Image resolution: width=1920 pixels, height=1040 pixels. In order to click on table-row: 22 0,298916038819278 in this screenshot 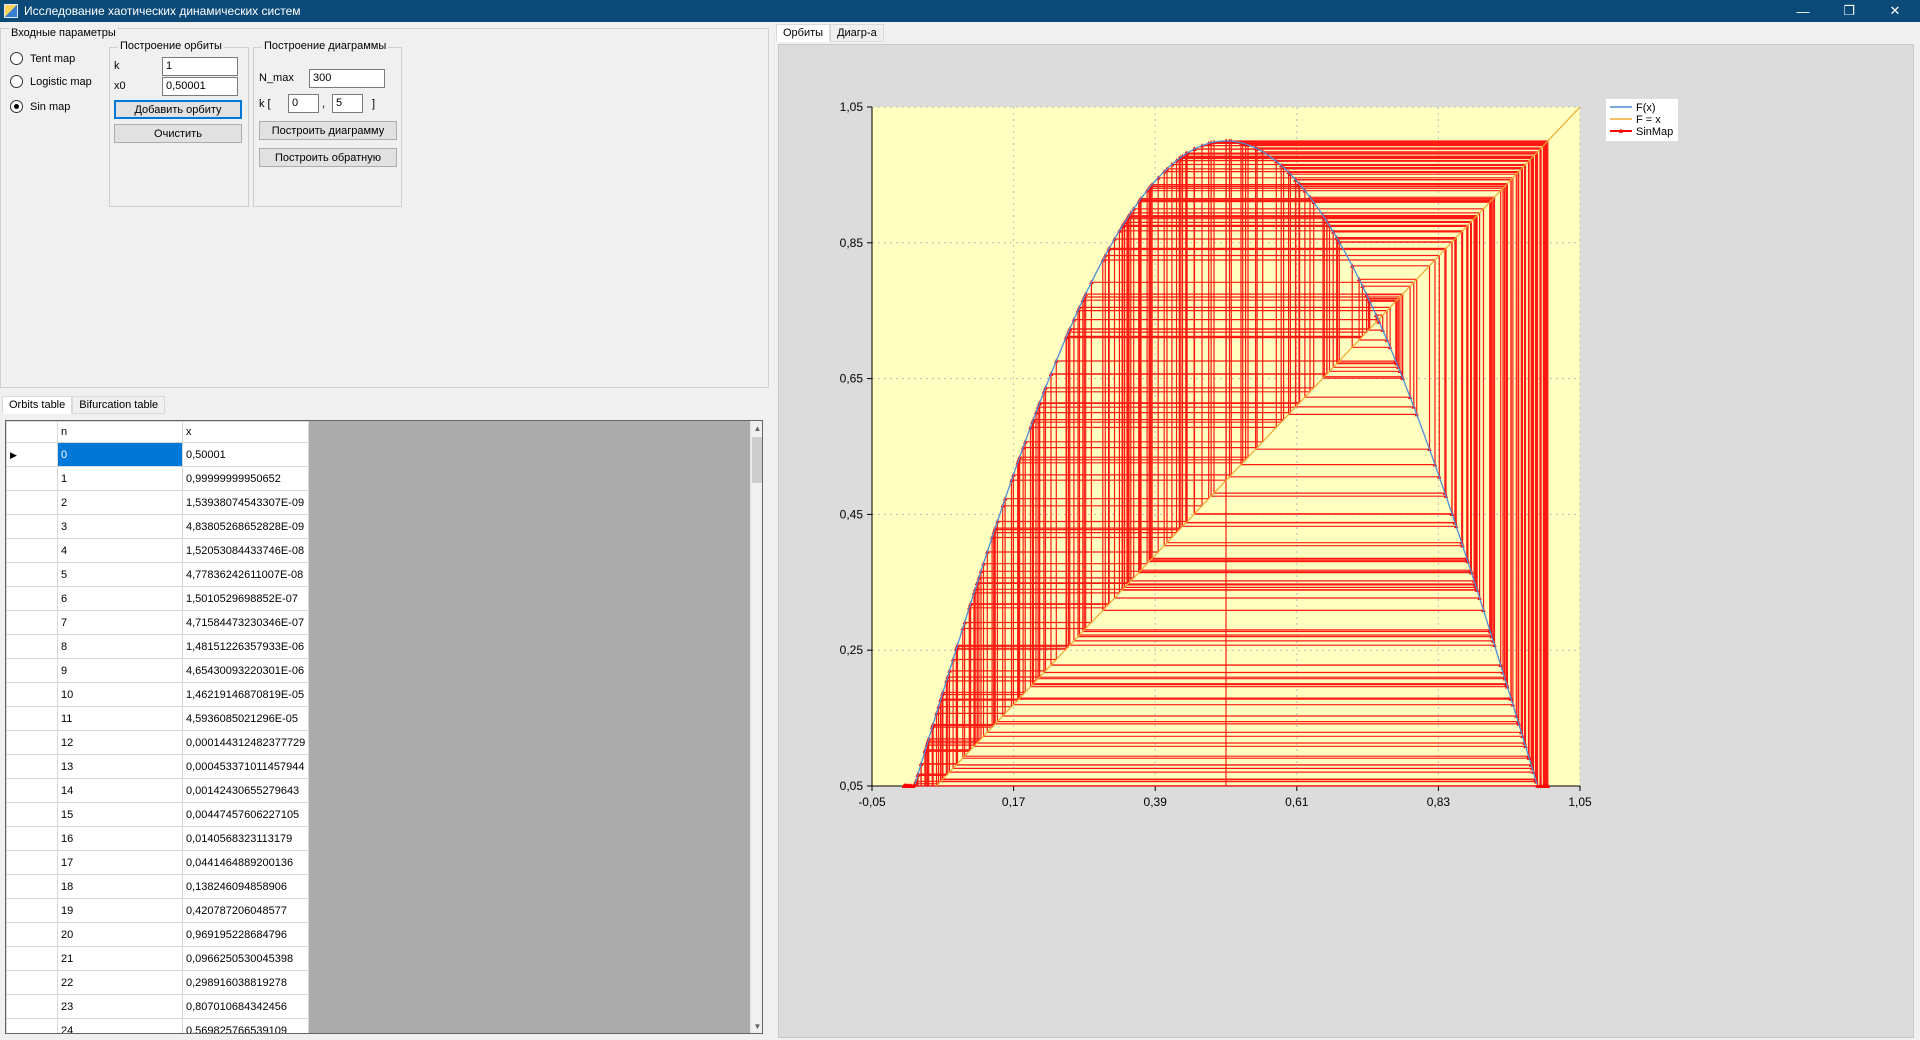, I will do `click(158, 982)`.